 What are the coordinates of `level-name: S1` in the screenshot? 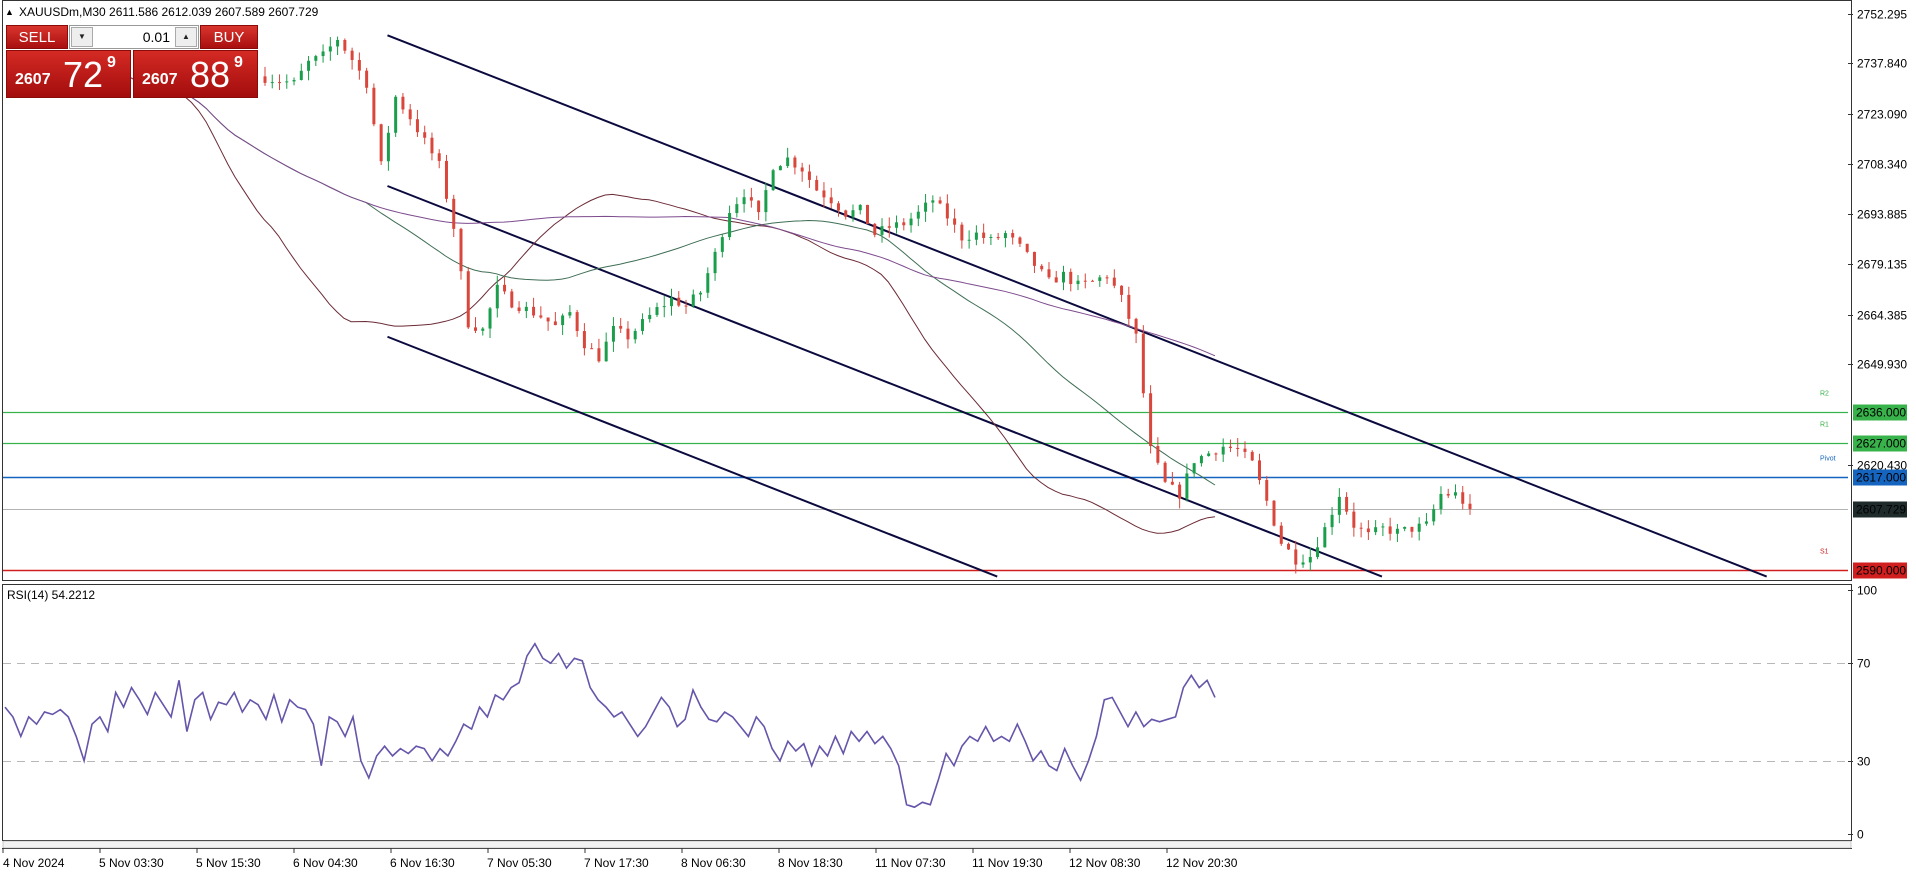 It's located at (1824, 552).